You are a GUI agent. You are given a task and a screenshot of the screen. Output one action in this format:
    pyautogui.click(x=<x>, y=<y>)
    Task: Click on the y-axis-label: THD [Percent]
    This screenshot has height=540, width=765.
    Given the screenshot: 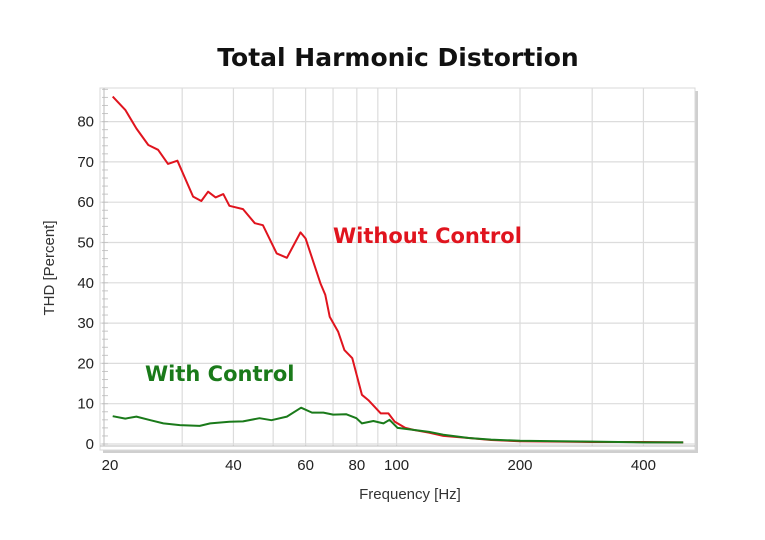 What is the action you would take?
    pyautogui.click(x=49, y=267)
    